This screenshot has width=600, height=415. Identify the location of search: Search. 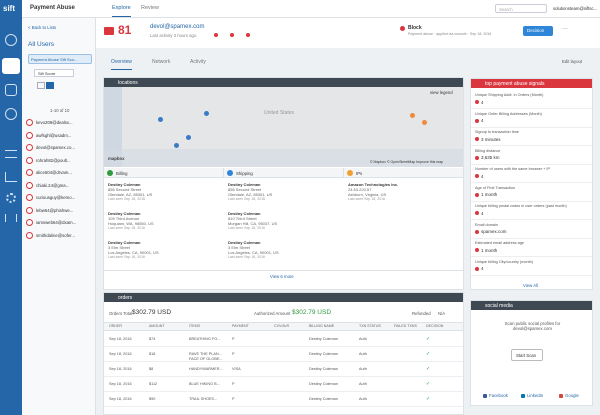
(521, 8).